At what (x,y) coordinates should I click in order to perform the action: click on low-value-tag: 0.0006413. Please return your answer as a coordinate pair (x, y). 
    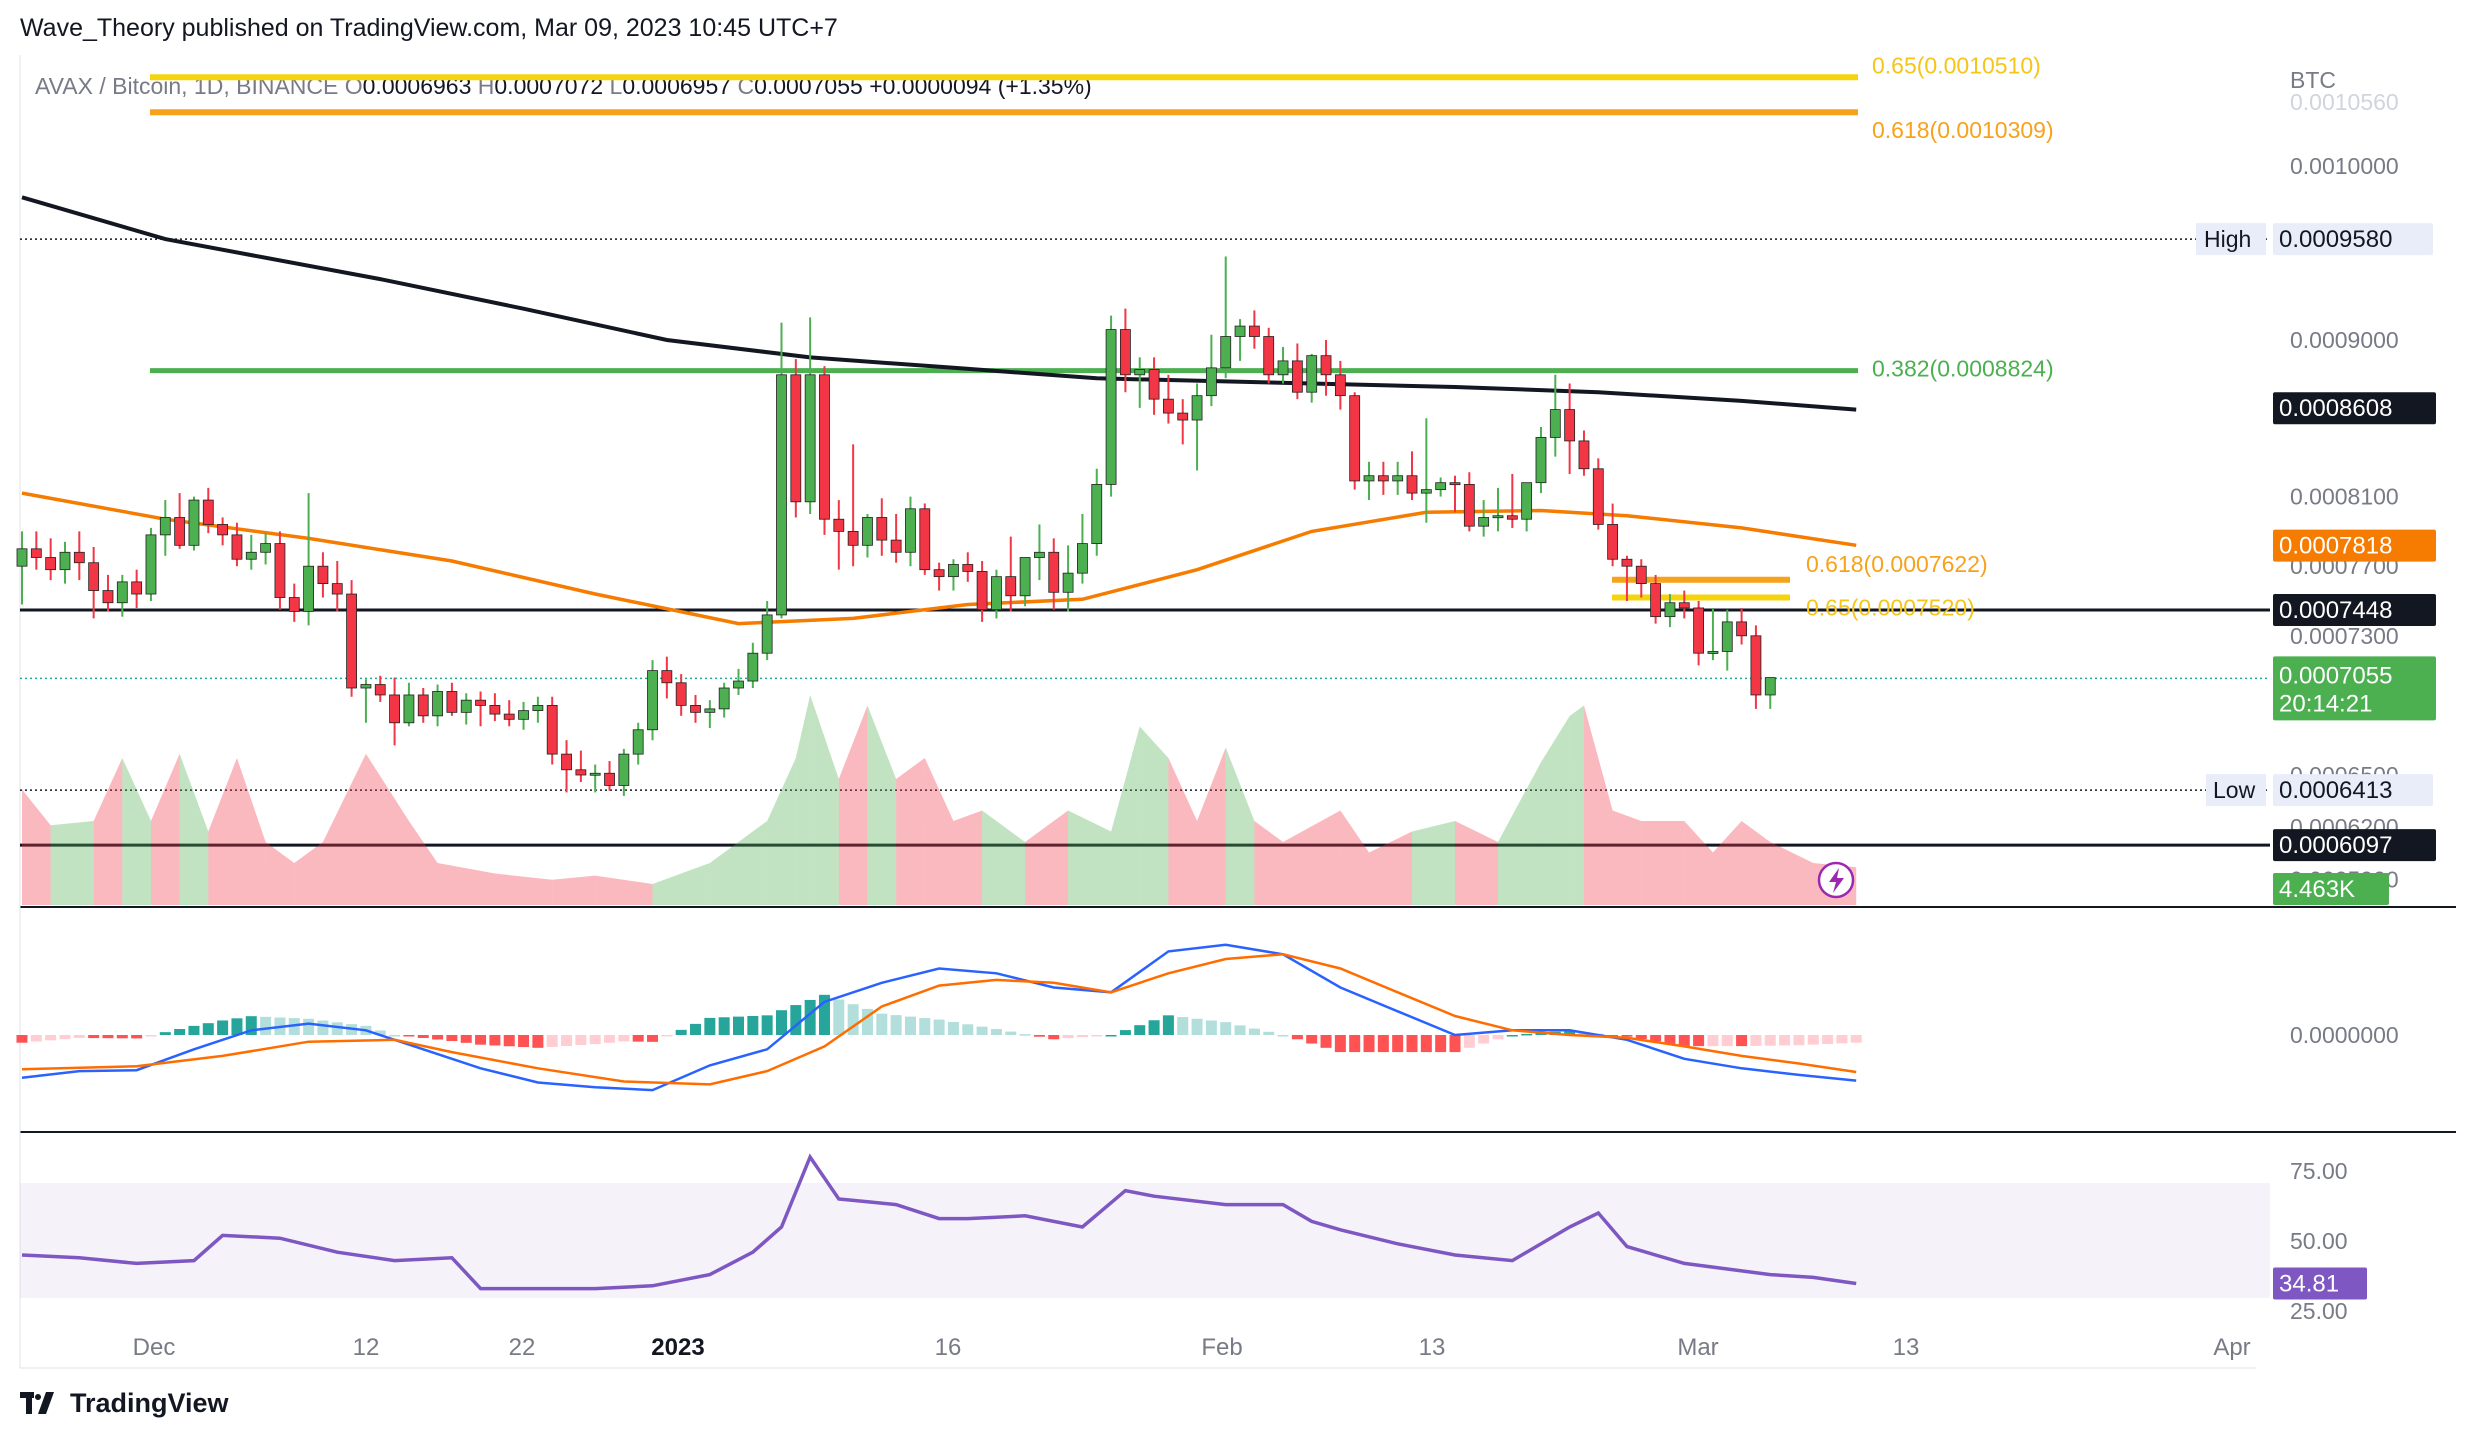
    Looking at the image, I should click on (2335, 790).